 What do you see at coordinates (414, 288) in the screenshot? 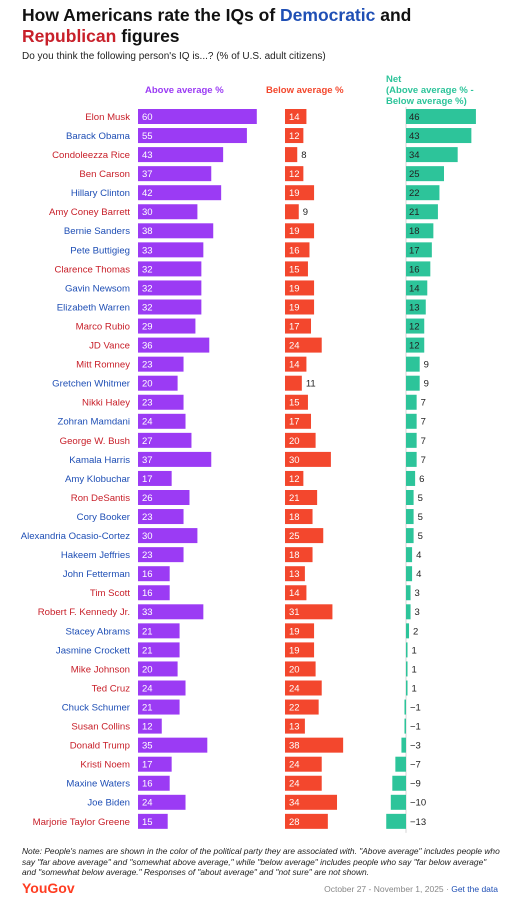
I see `net-value: 14` at bounding box center [414, 288].